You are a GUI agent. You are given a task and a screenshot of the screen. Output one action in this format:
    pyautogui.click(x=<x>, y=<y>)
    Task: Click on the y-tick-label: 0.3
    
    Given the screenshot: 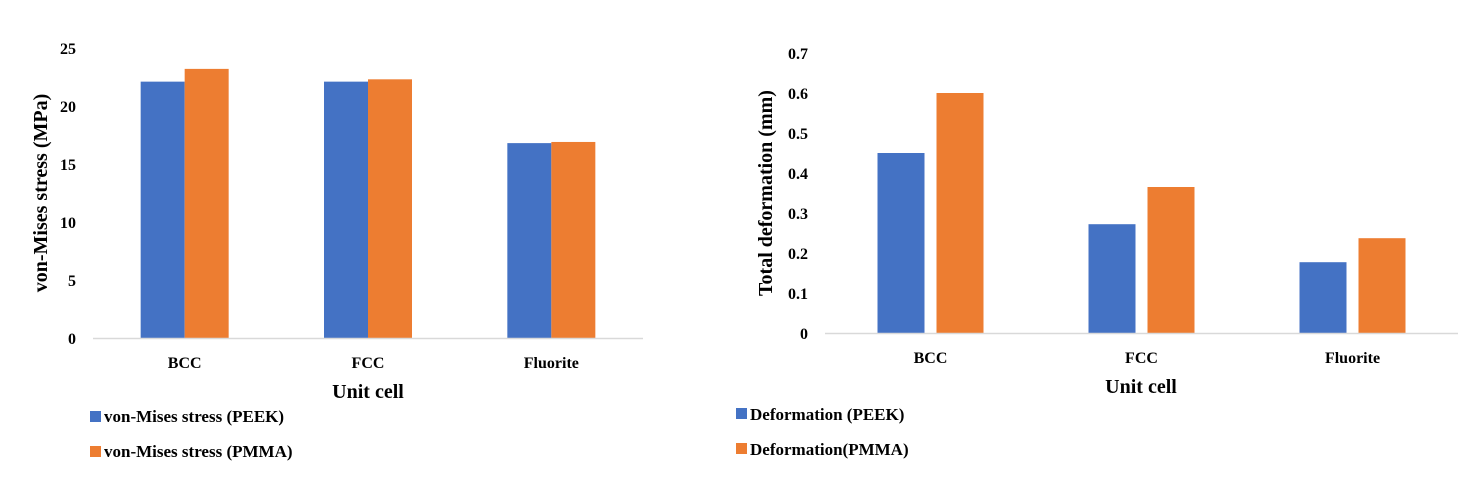 What is the action you would take?
    pyautogui.click(x=798, y=214)
    